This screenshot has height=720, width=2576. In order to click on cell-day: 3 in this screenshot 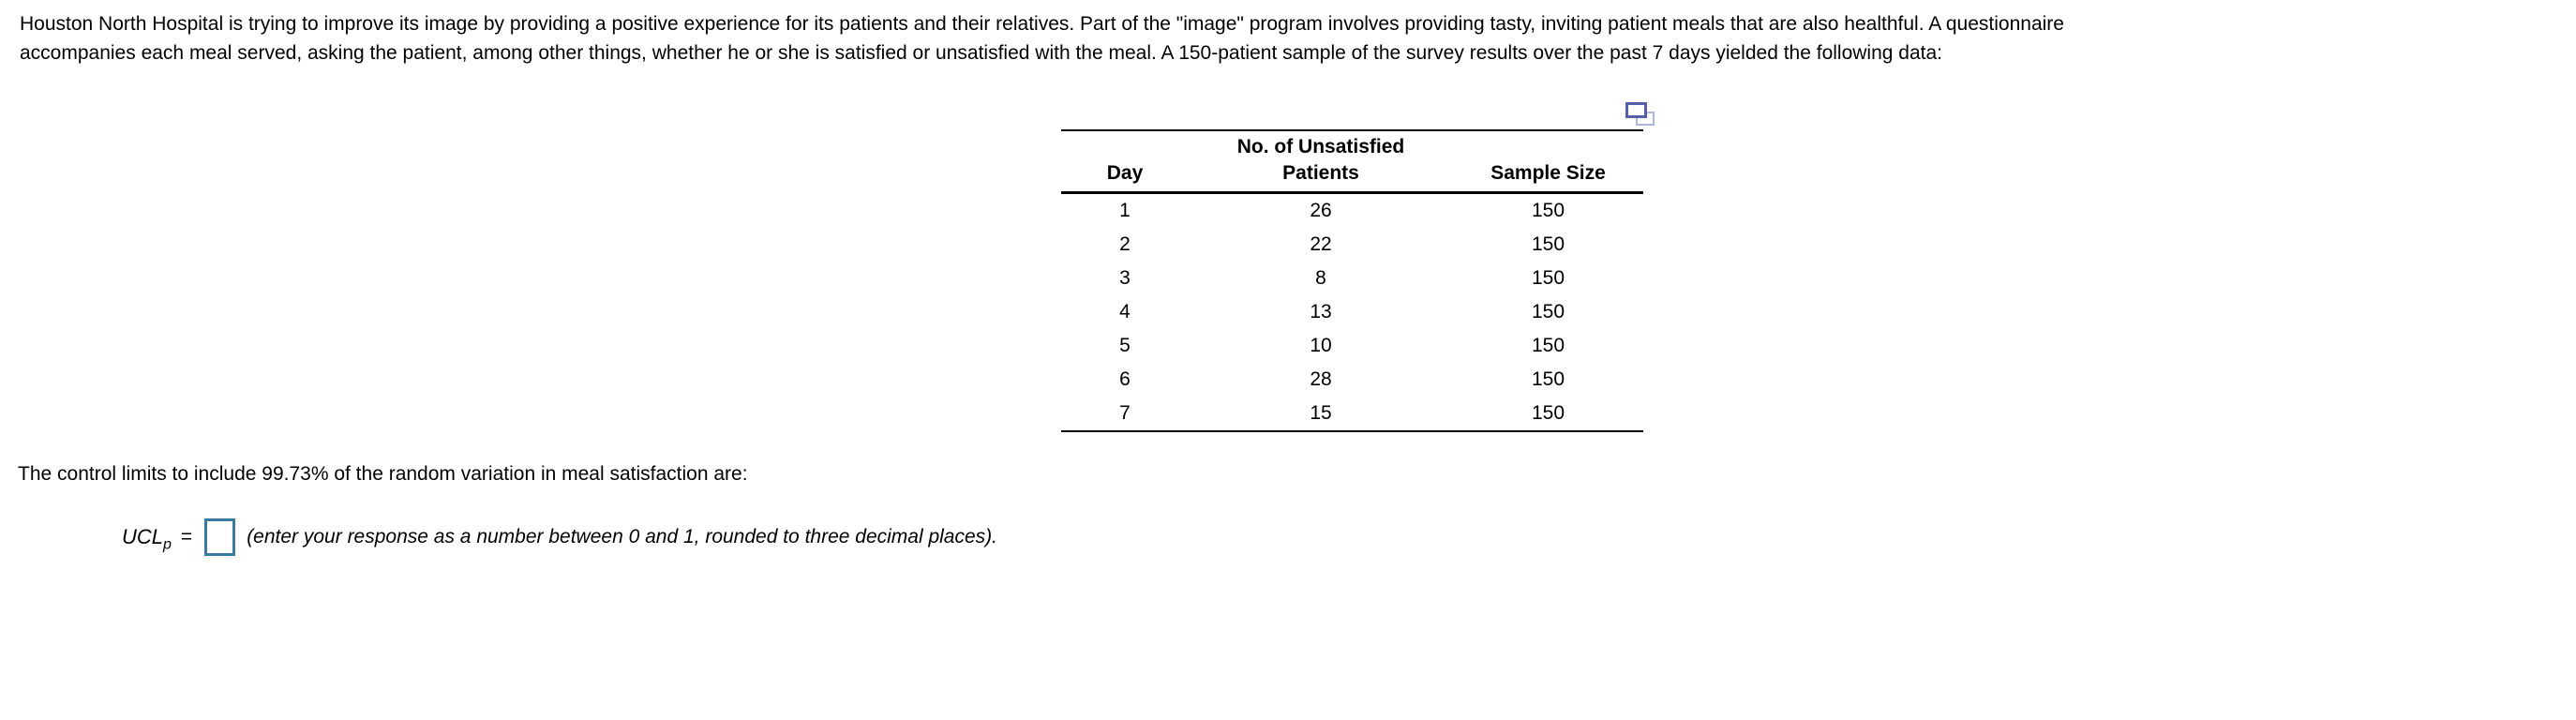, I will do `click(1125, 278)`.